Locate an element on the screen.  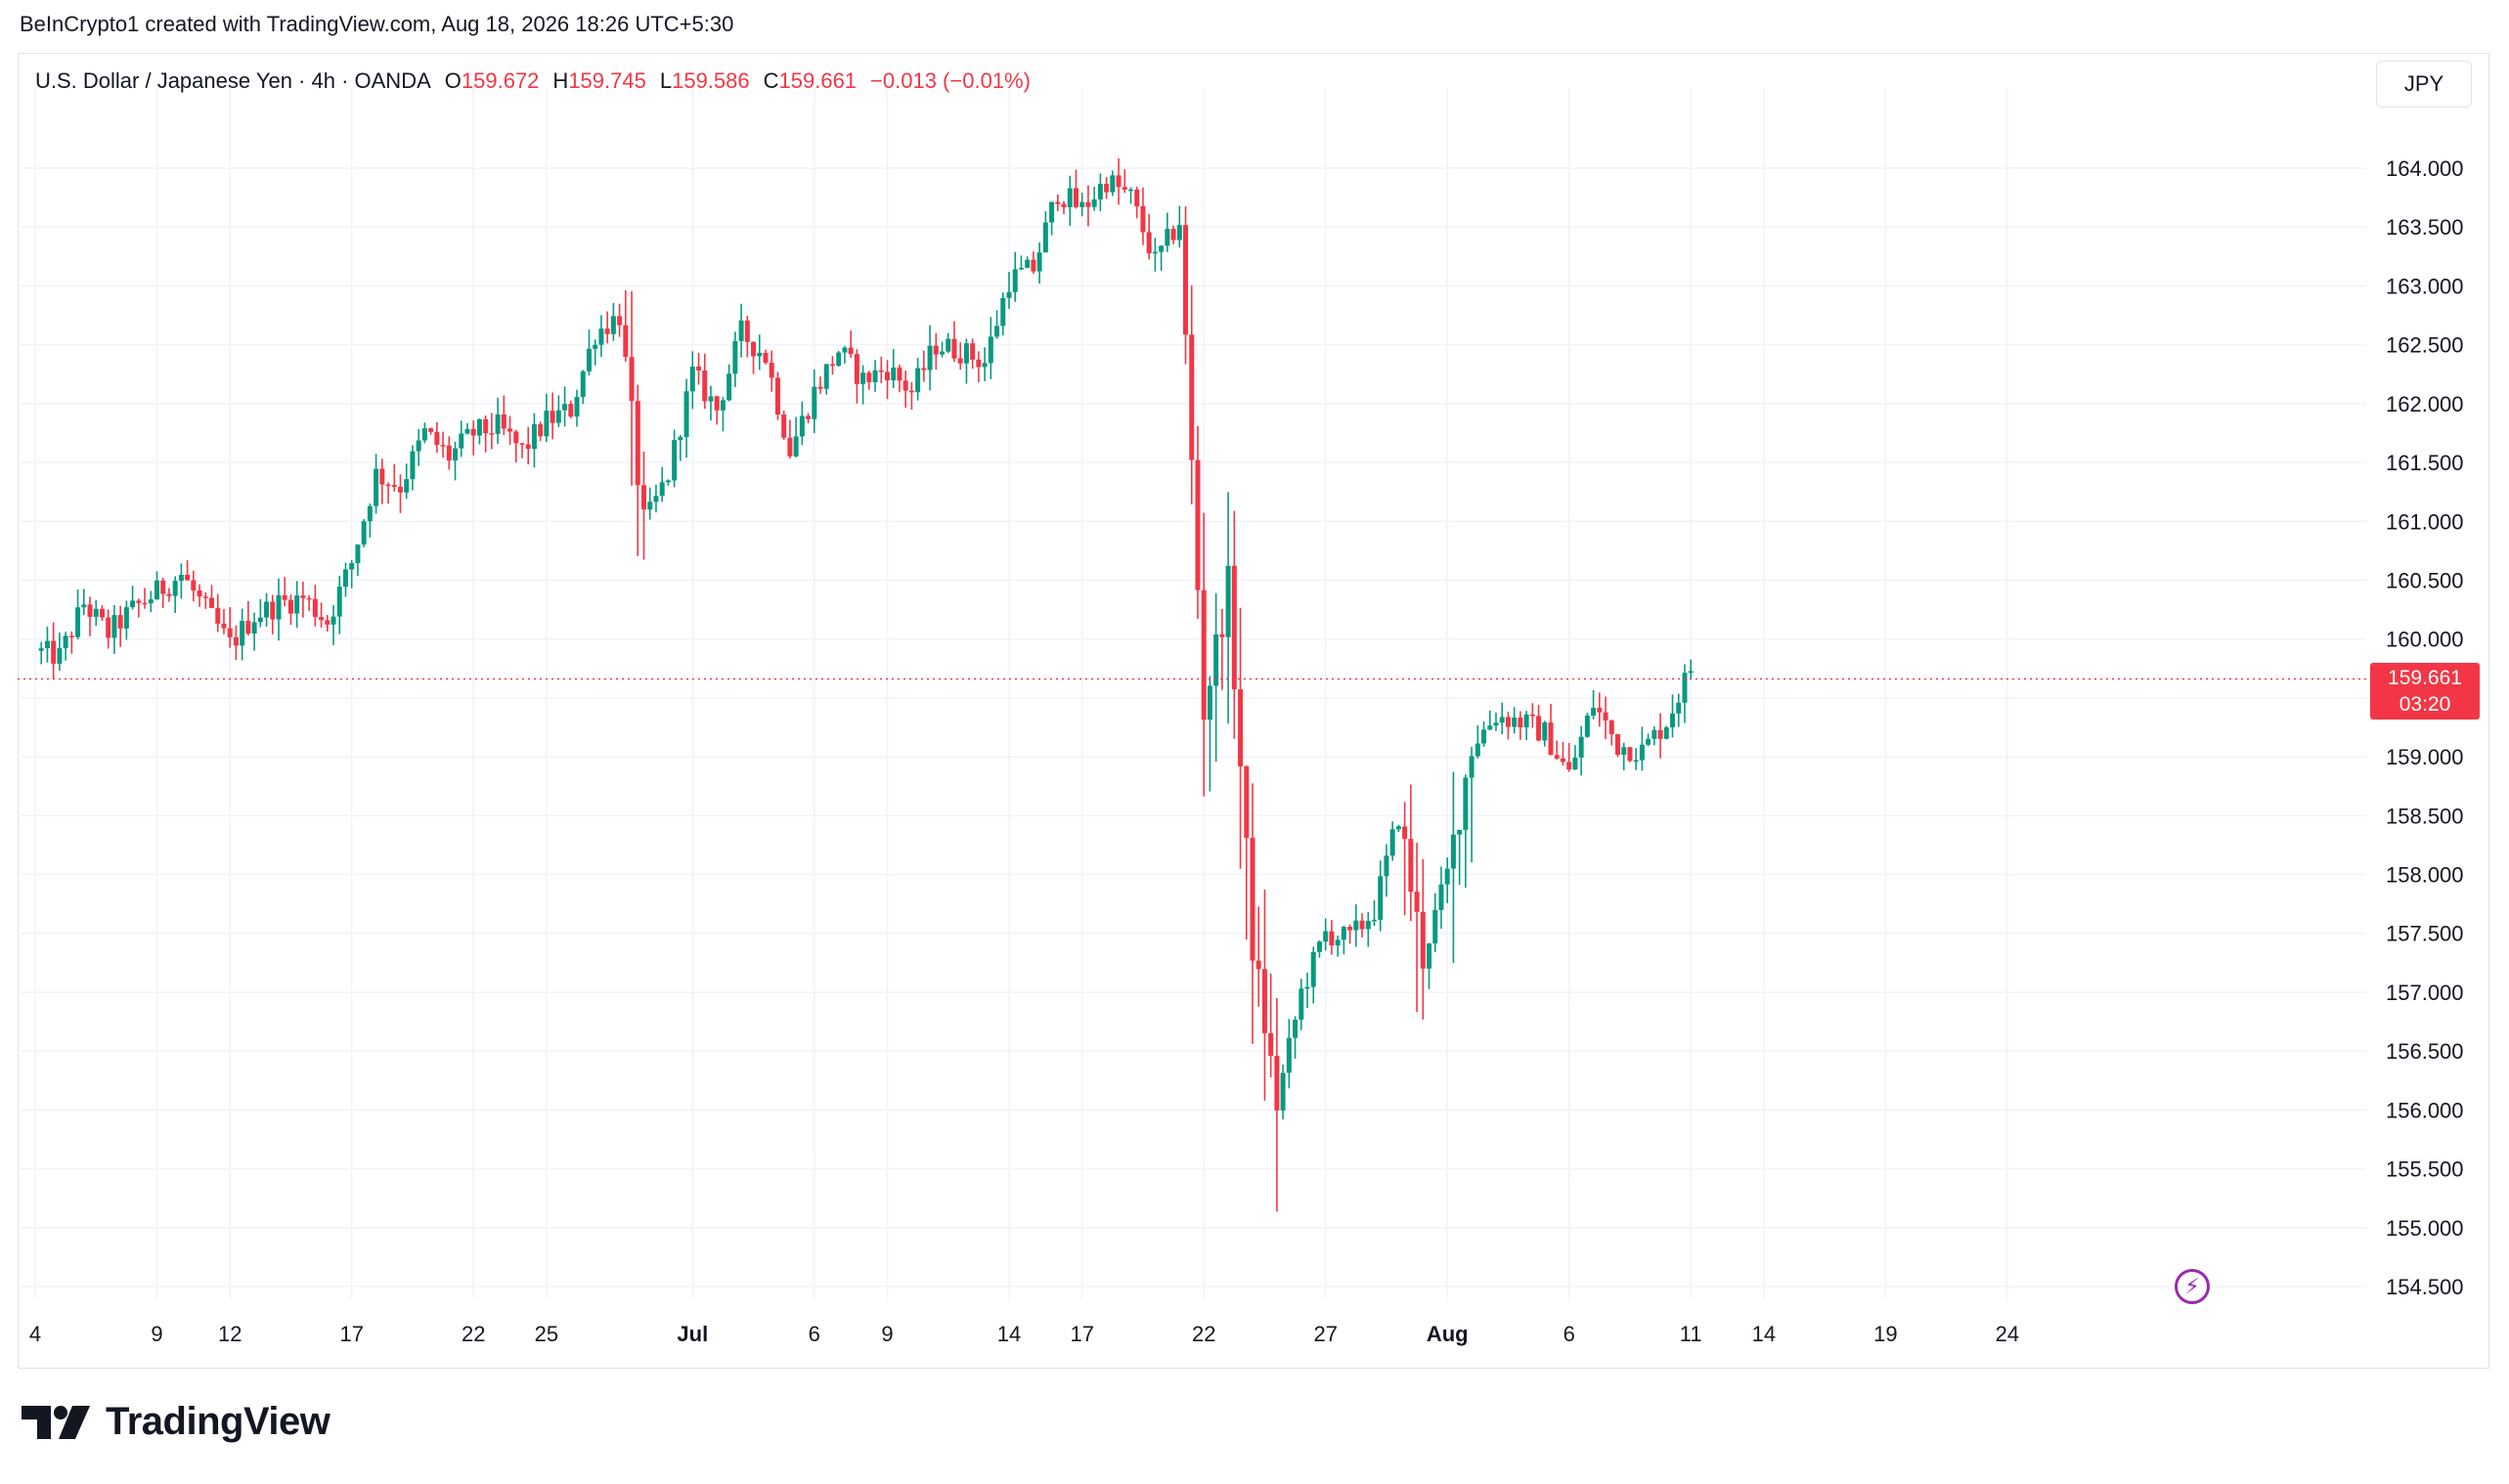
date-tick-label: 27 is located at coordinates (1325, 1334).